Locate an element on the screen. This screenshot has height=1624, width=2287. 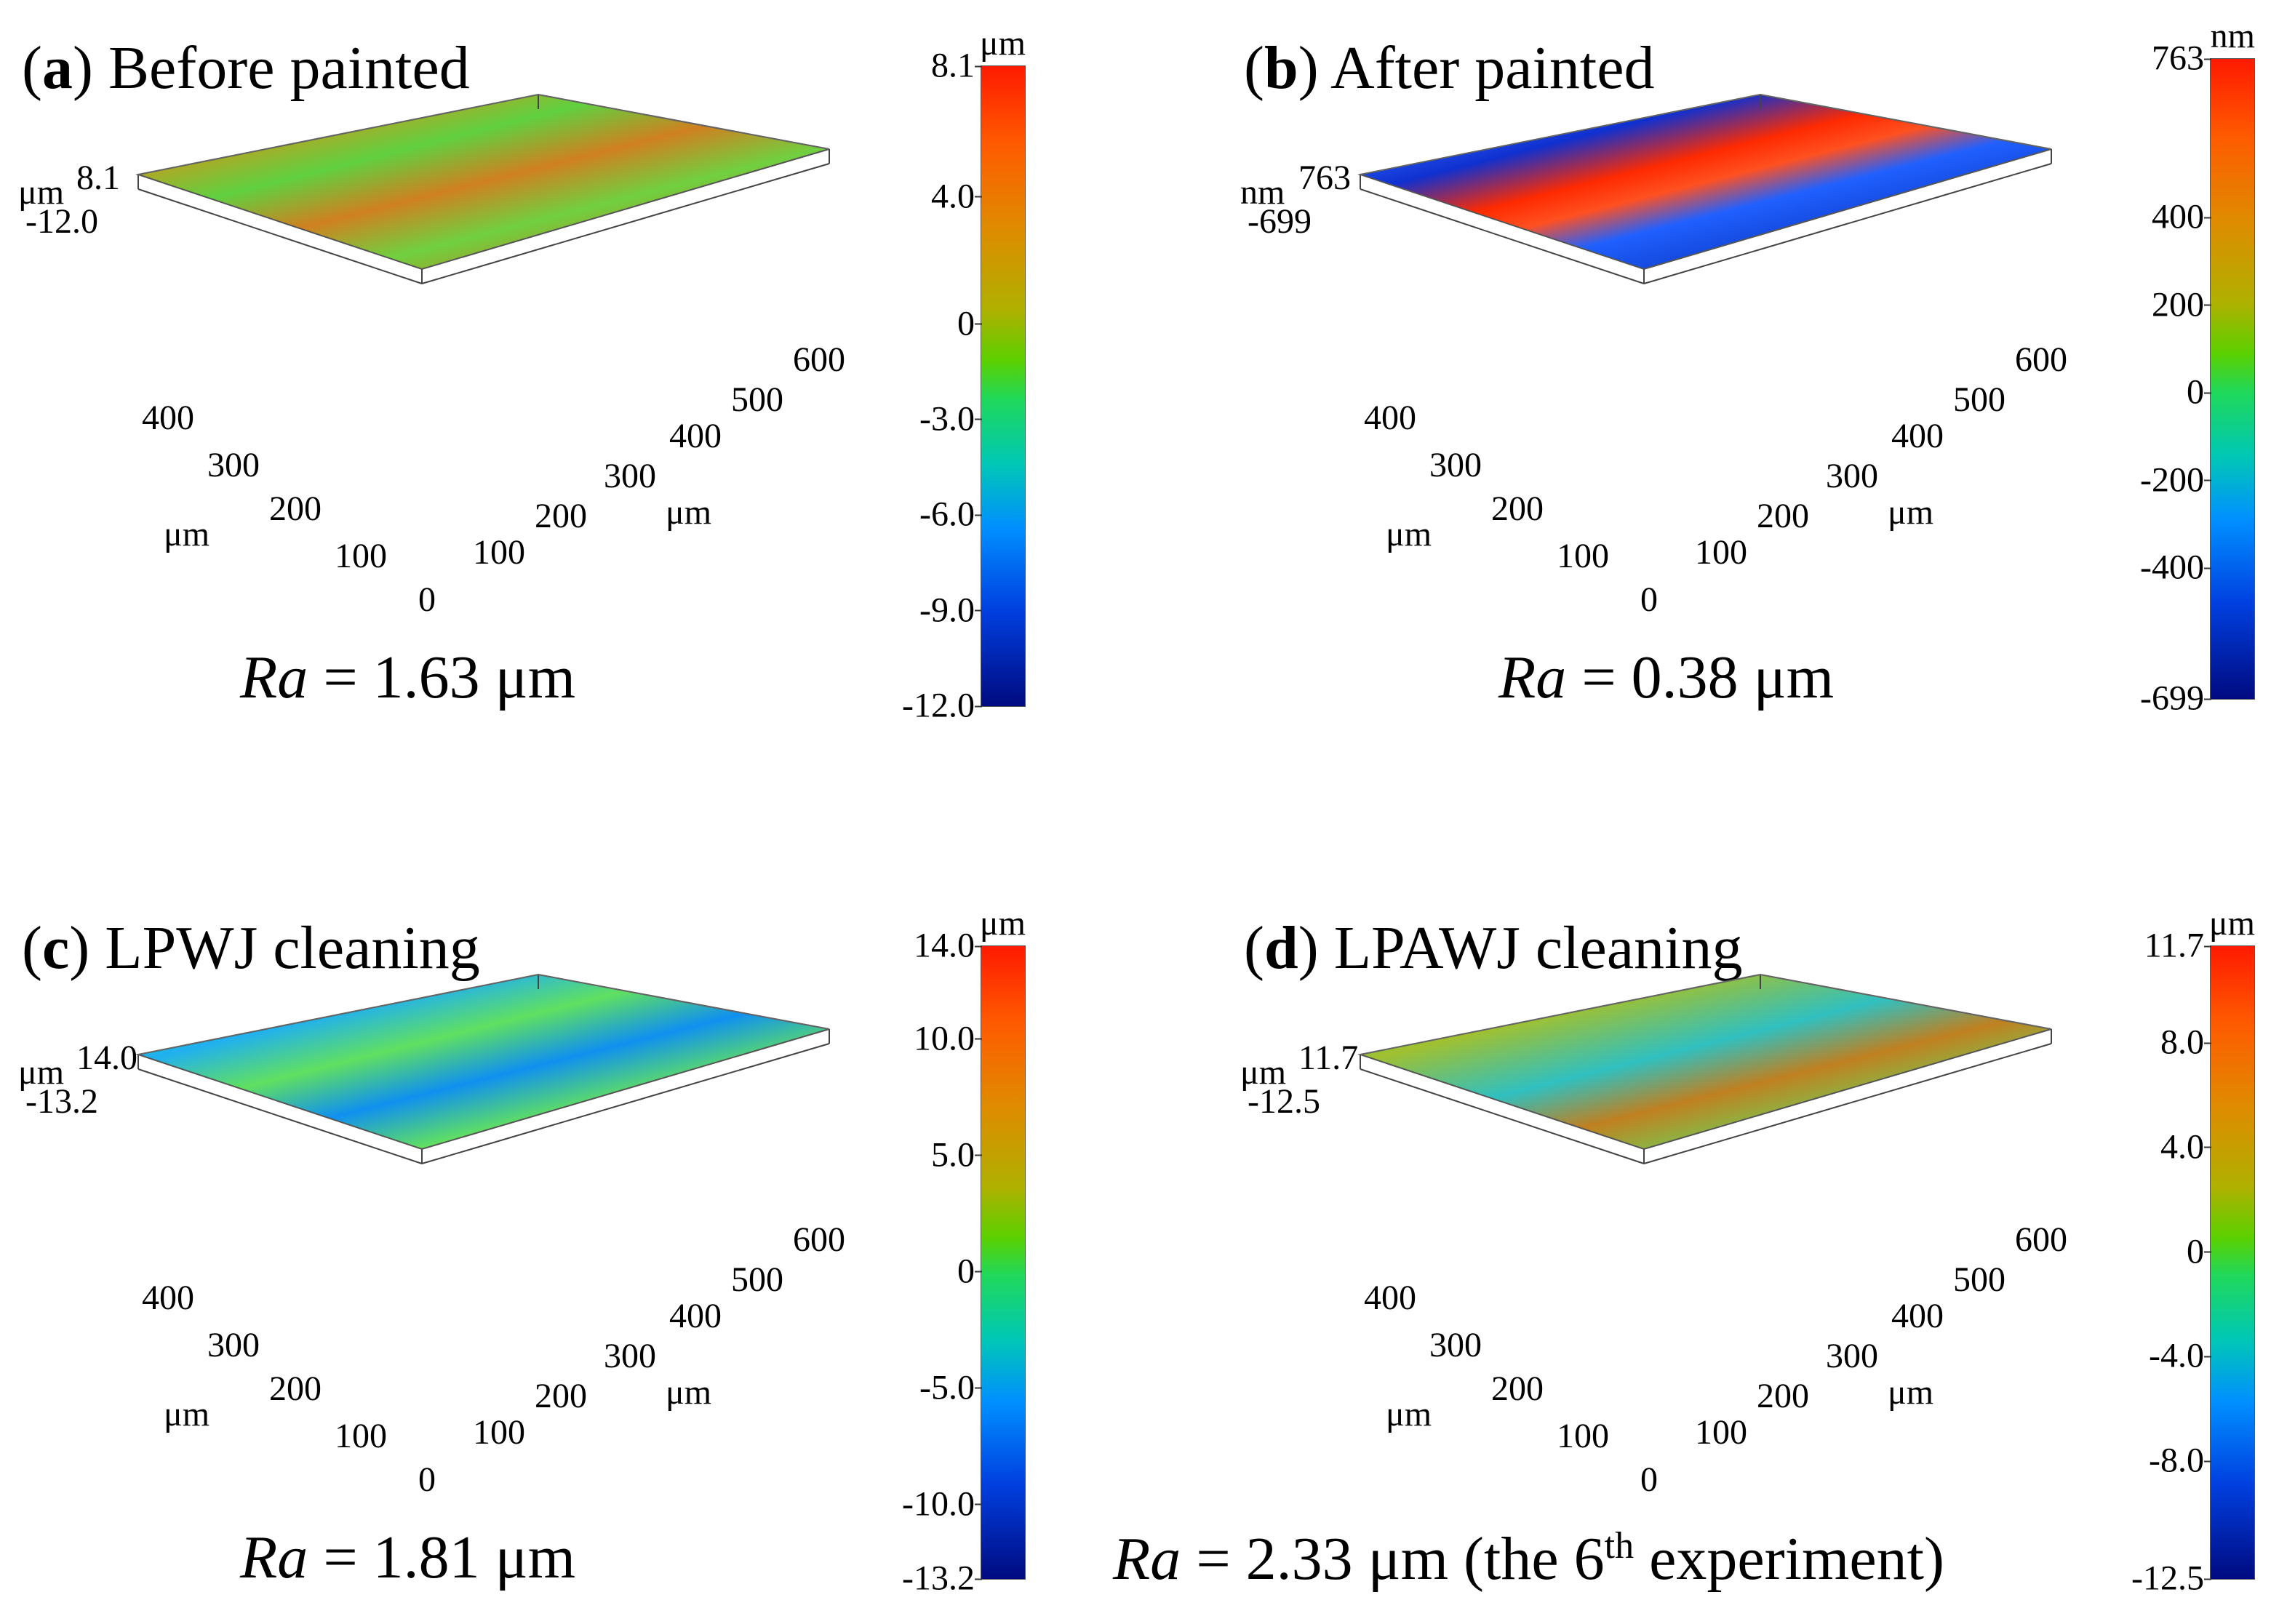
colorbar-tick-label: -5.0 is located at coordinates (950, 1387).